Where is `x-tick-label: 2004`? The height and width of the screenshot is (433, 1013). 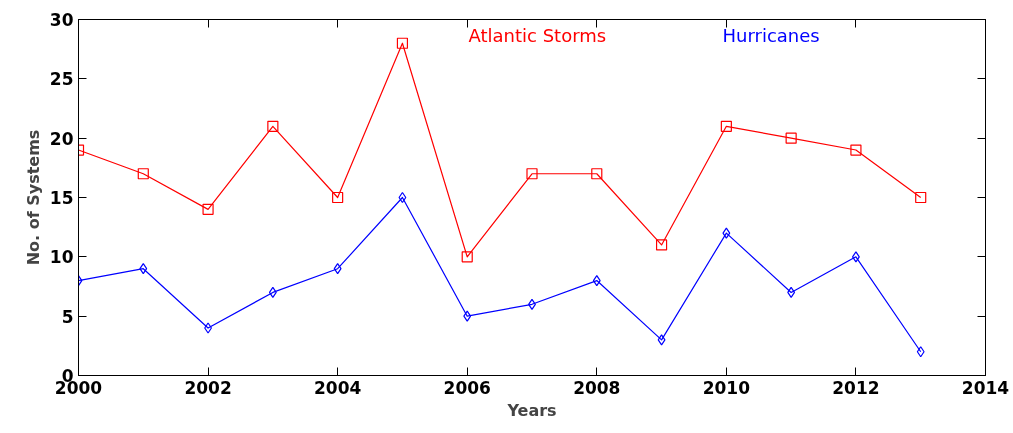 x-tick-label: 2004 is located at coordinates (337, 387).